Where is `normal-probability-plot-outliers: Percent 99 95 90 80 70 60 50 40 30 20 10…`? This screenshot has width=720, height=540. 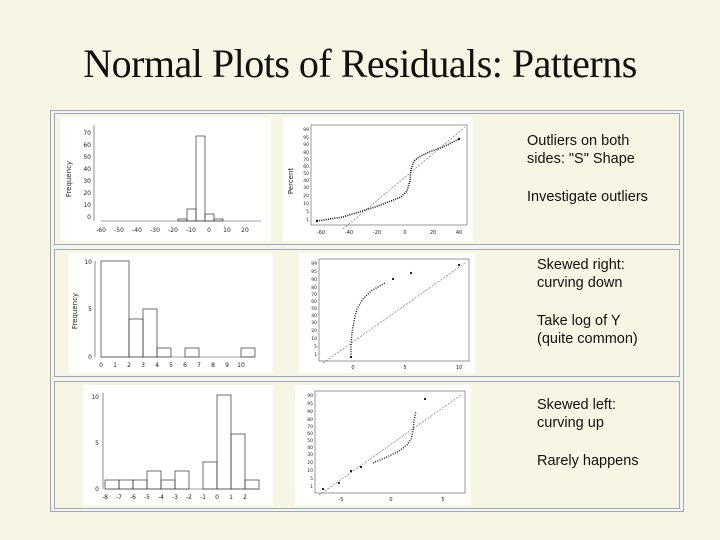
normal-probability-plot-outliers: Percent 99 95 90 80 70 60 50 40 30 20 10… is located at coordinates (378, 179).